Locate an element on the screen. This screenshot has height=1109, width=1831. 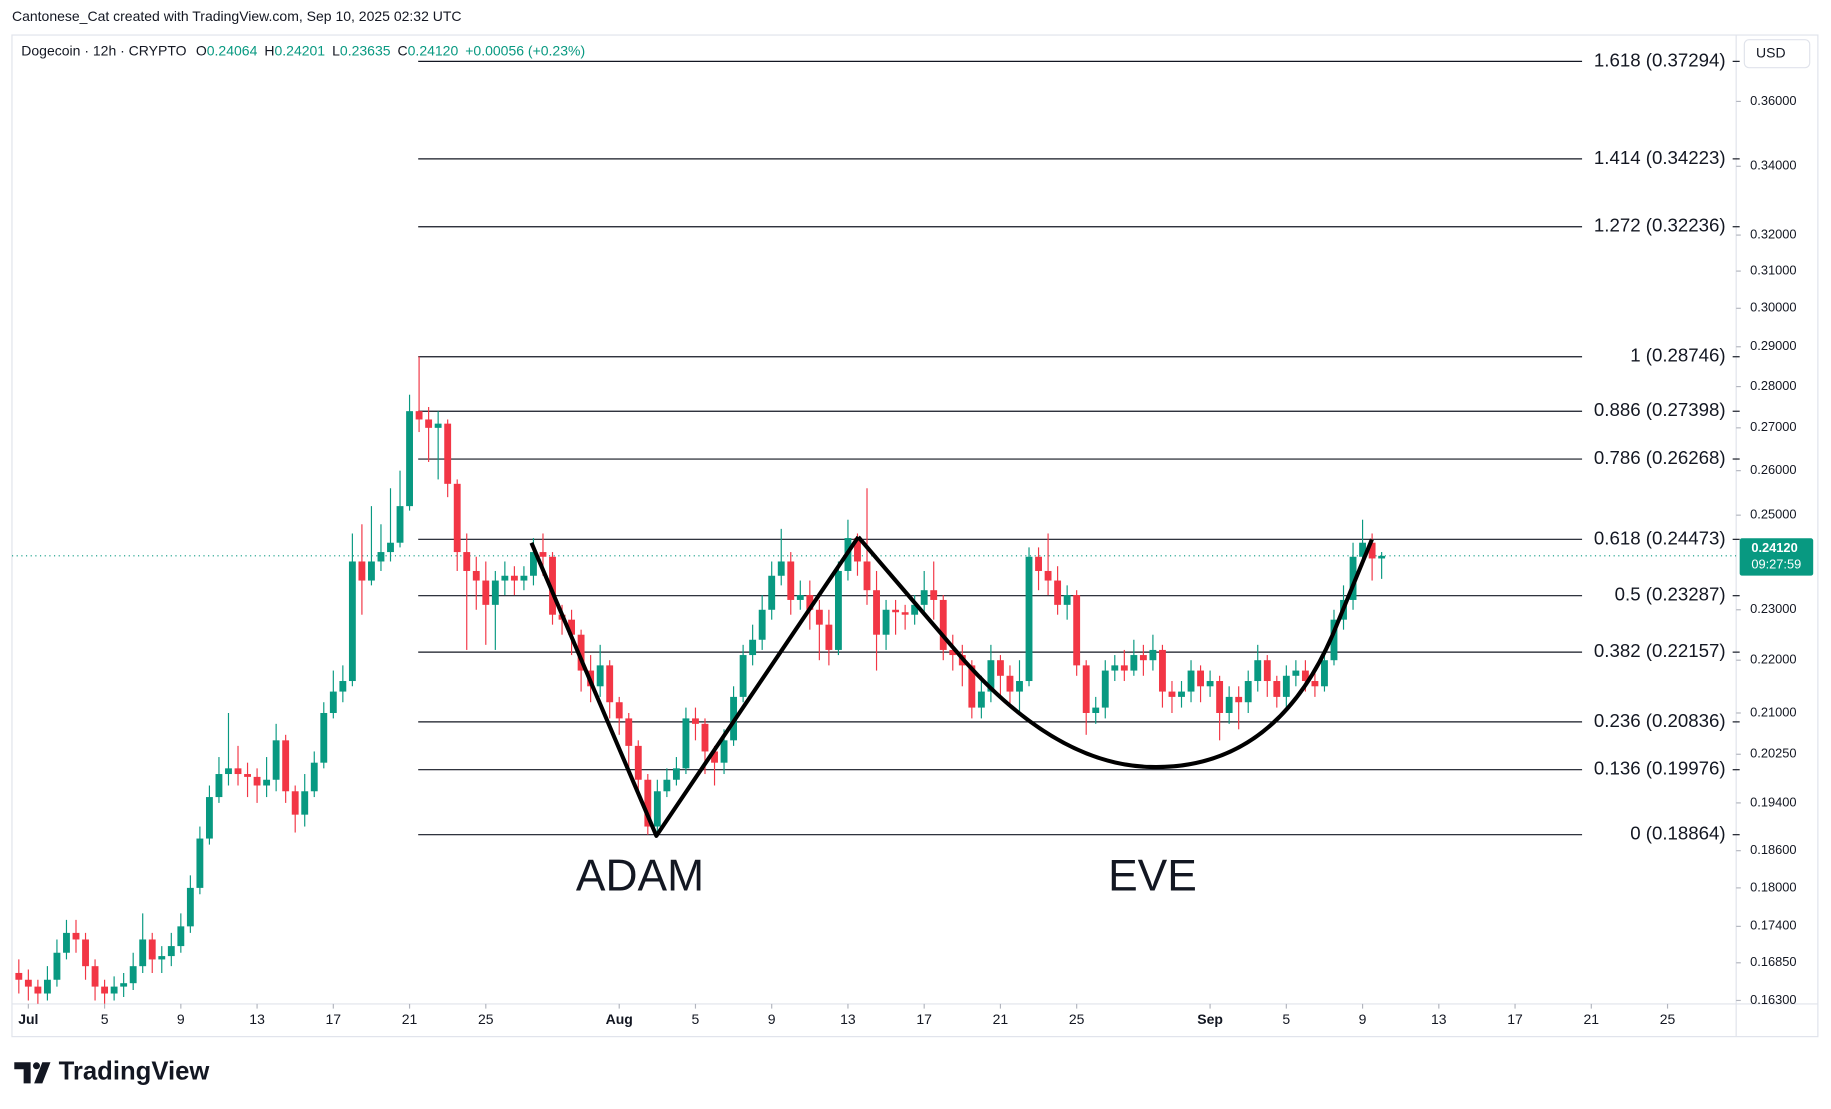
ohlc-key: H is located at coordinates (269, 50).